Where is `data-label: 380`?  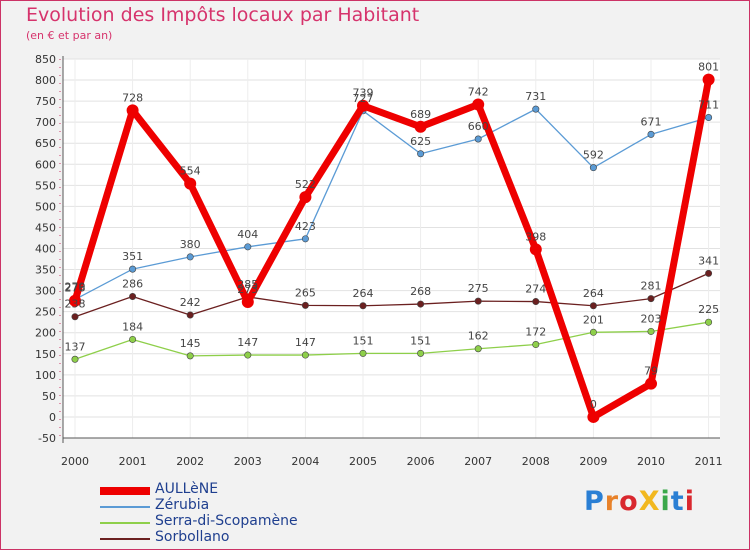 data-label: 380 is located at coordinates (190, 244).